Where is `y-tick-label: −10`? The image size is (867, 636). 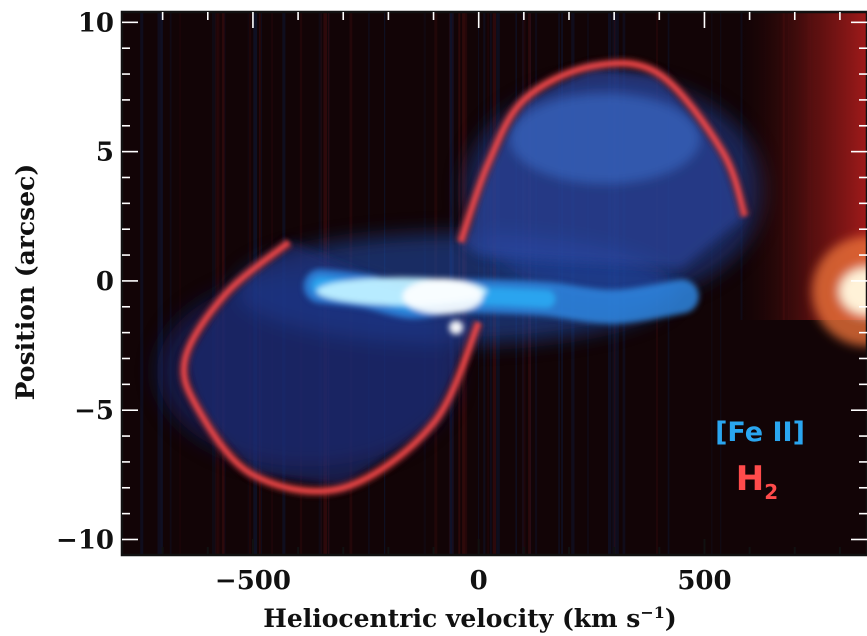 y-tick-label: −10 is located at coordinates (85, 540).